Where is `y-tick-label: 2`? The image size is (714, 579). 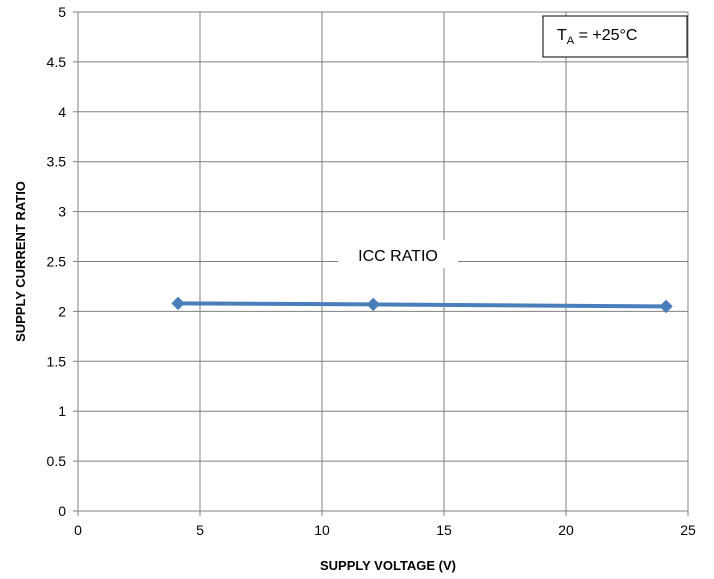 y-tick-label: 2 is located at coordinates (62, 311).